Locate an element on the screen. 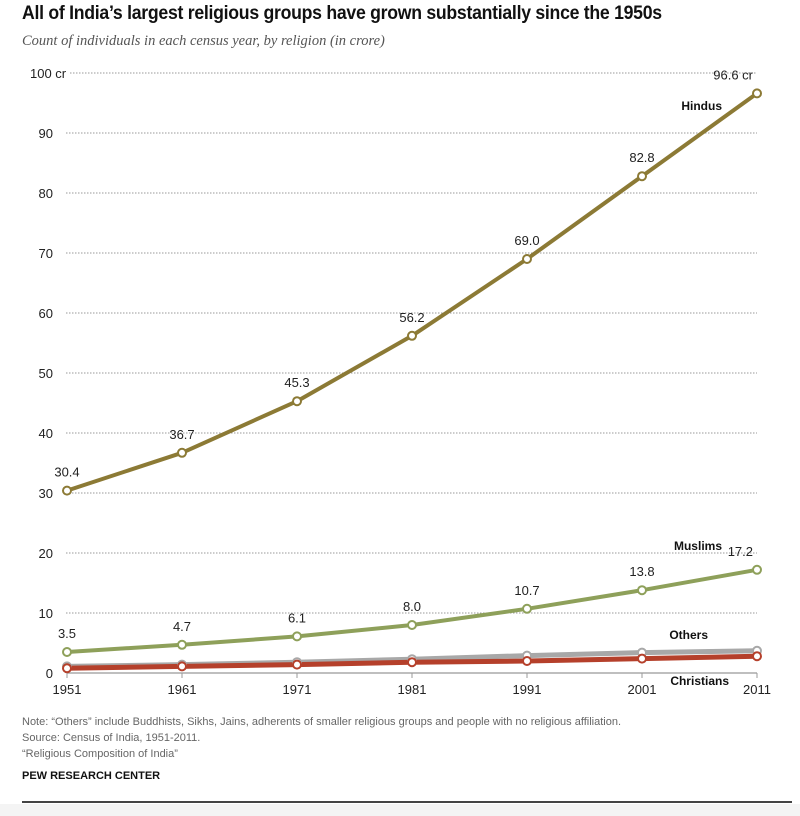 This screenshot has height=816, width=800. data-label-hindus: 36.7 is located at coordinates (181, 434).